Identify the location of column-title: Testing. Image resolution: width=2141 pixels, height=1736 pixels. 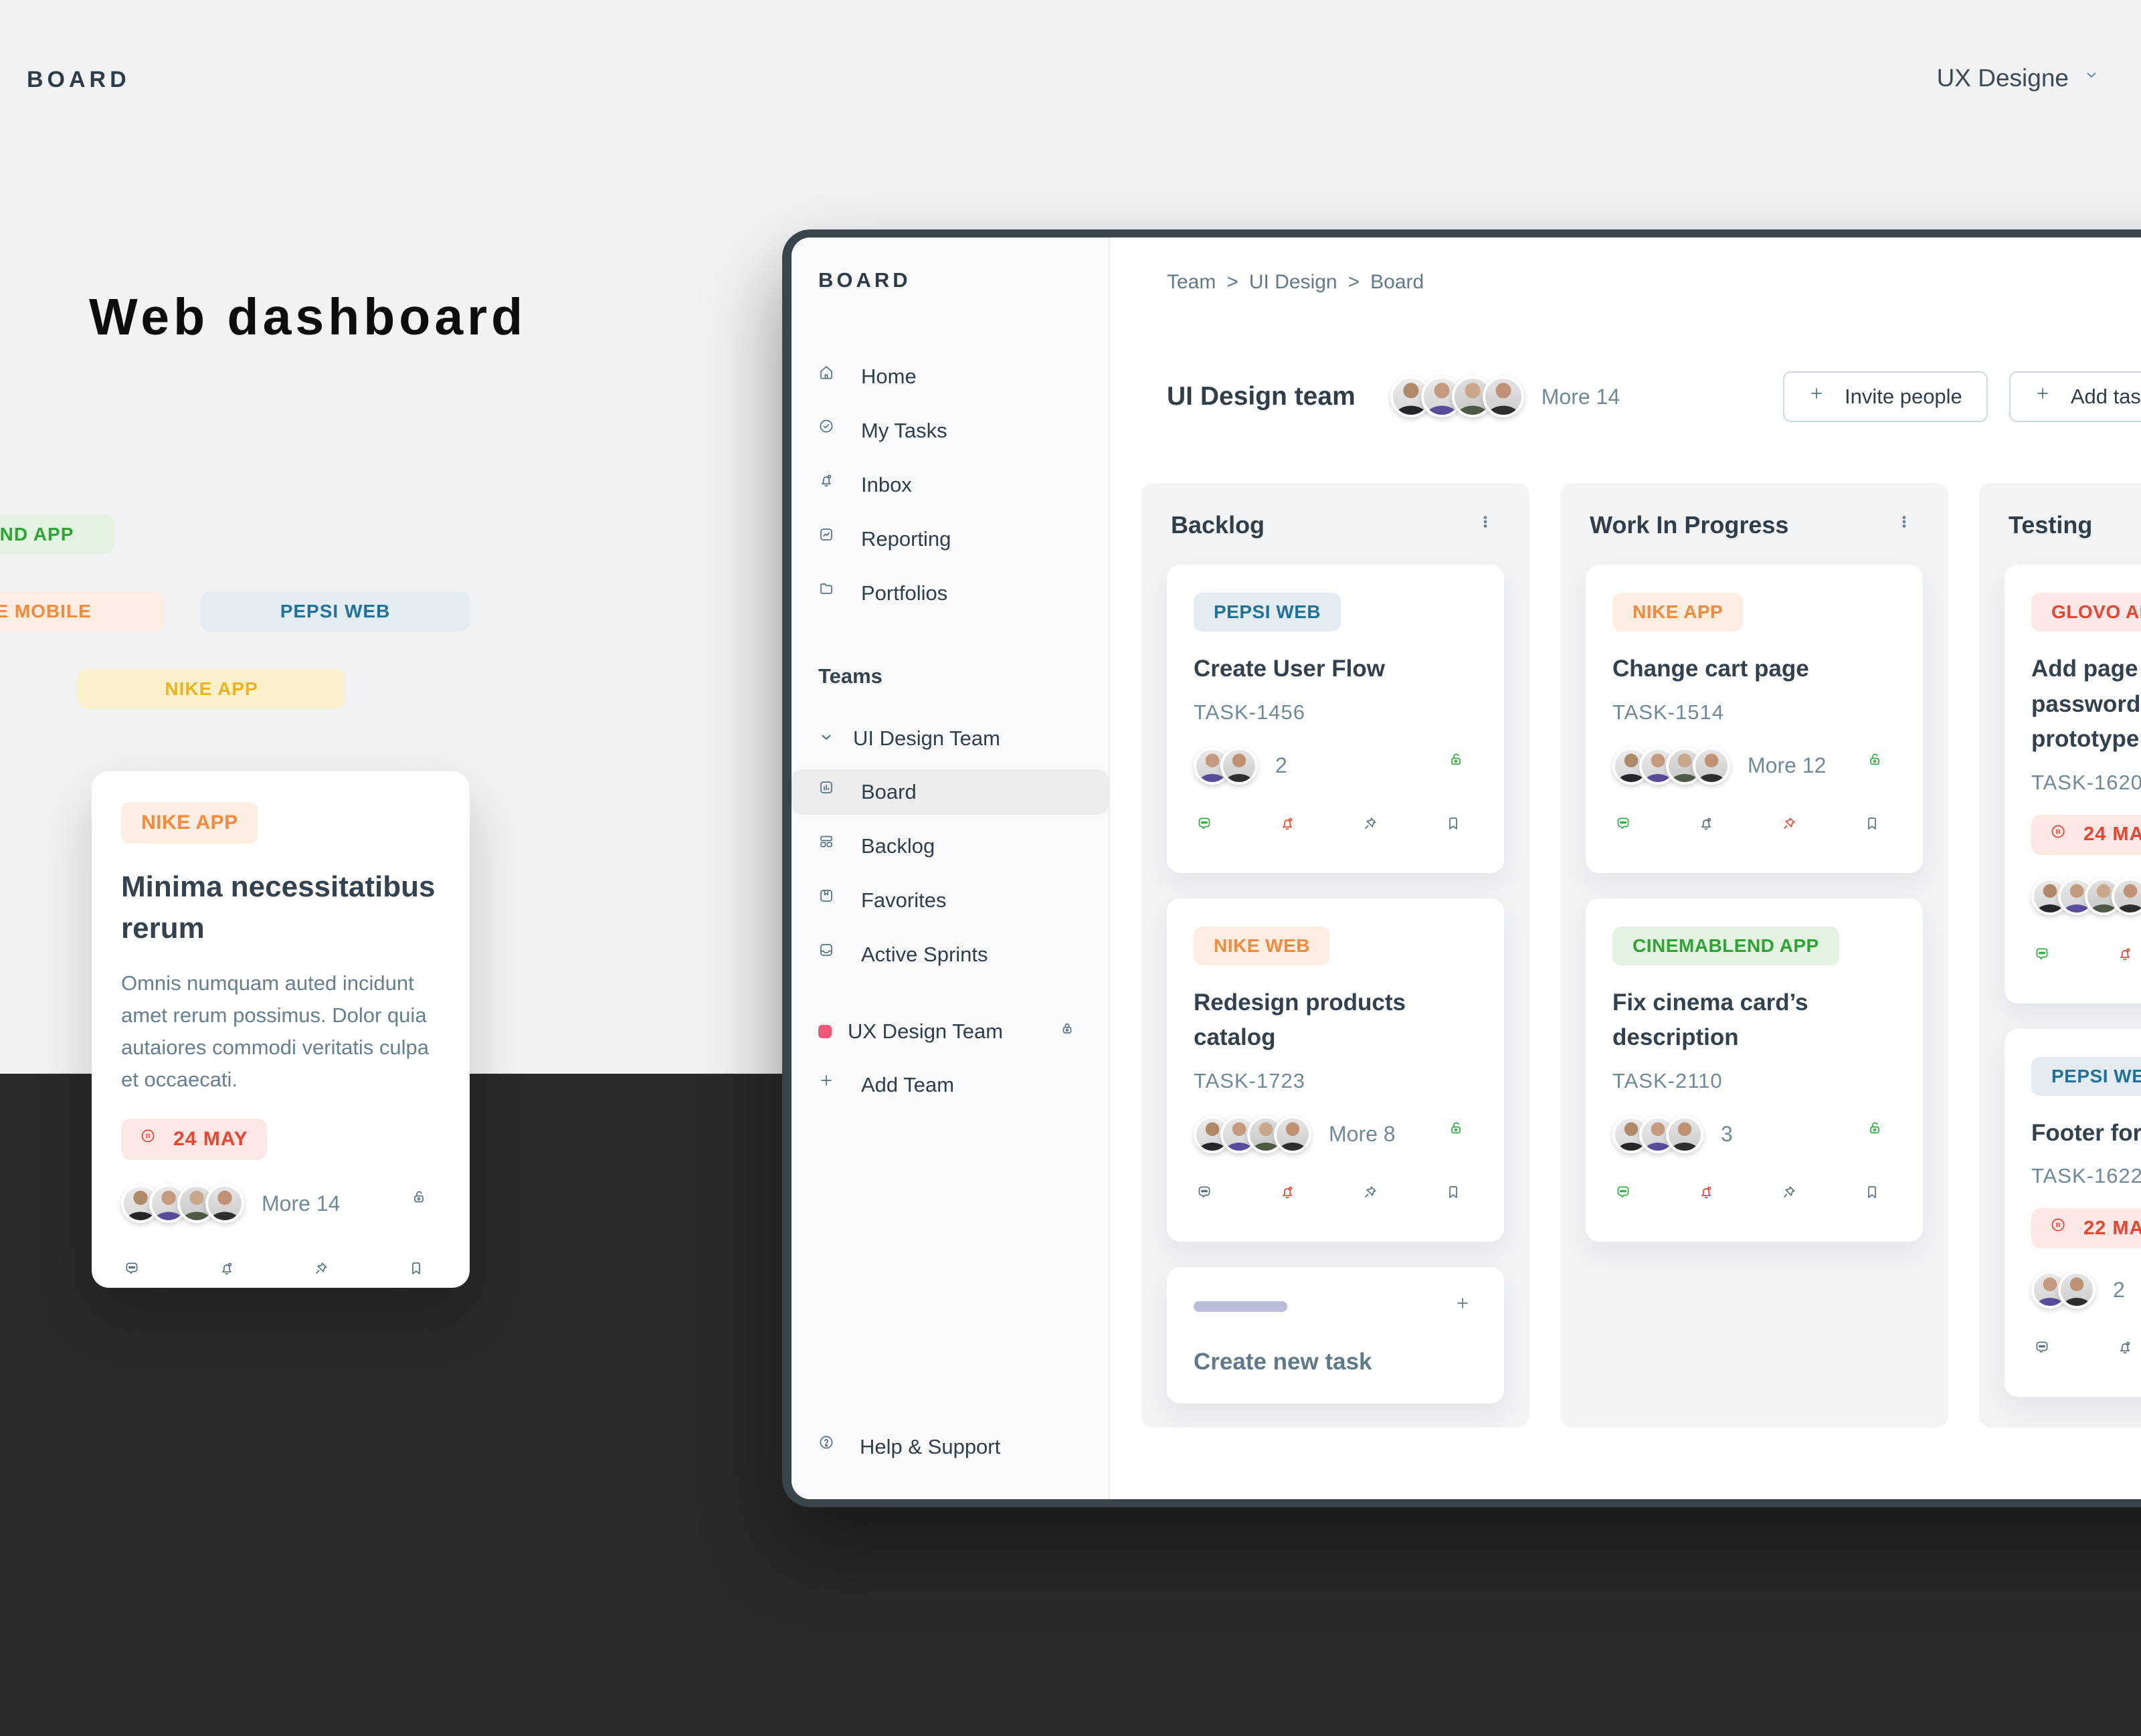
(2051, 525).